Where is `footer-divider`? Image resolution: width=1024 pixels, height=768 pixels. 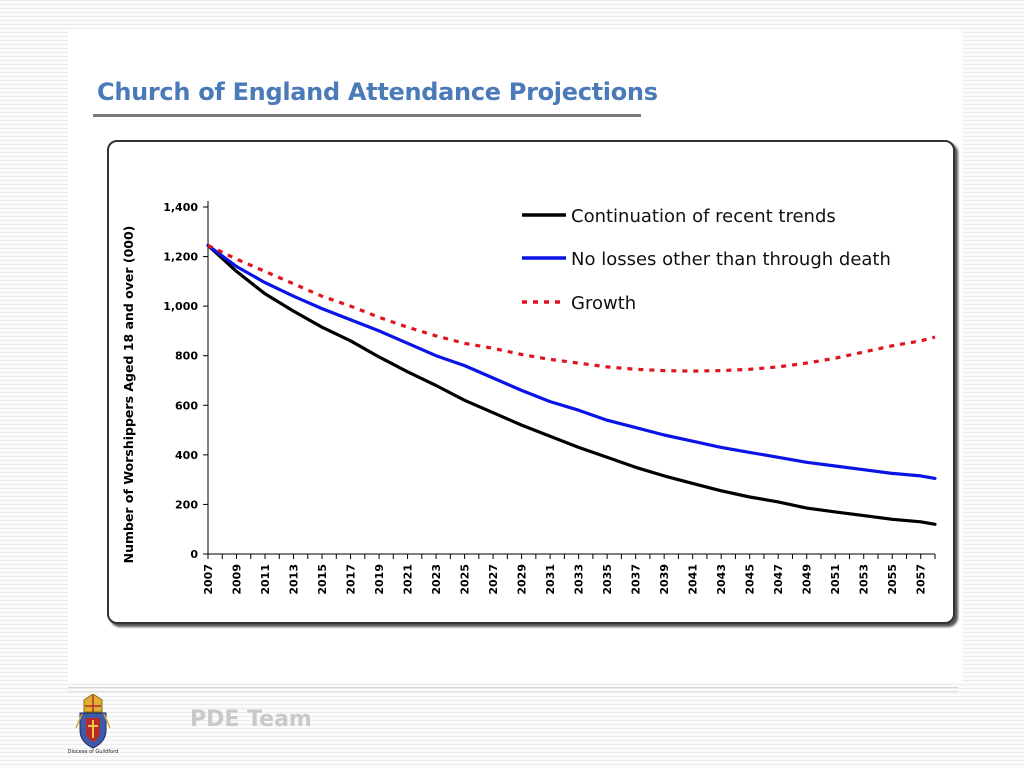 footer-divider is located at coordinates (513, 687).